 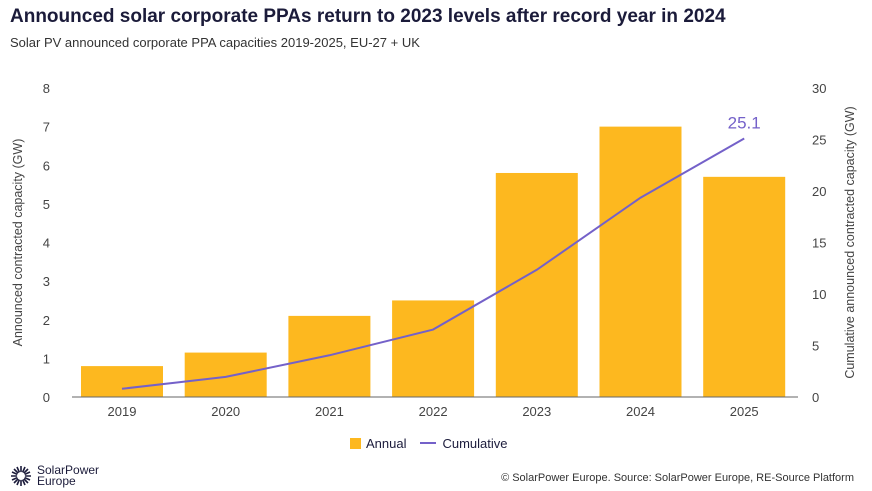 I want to click on y-tick-label: 2, so click(x=46, y=320).